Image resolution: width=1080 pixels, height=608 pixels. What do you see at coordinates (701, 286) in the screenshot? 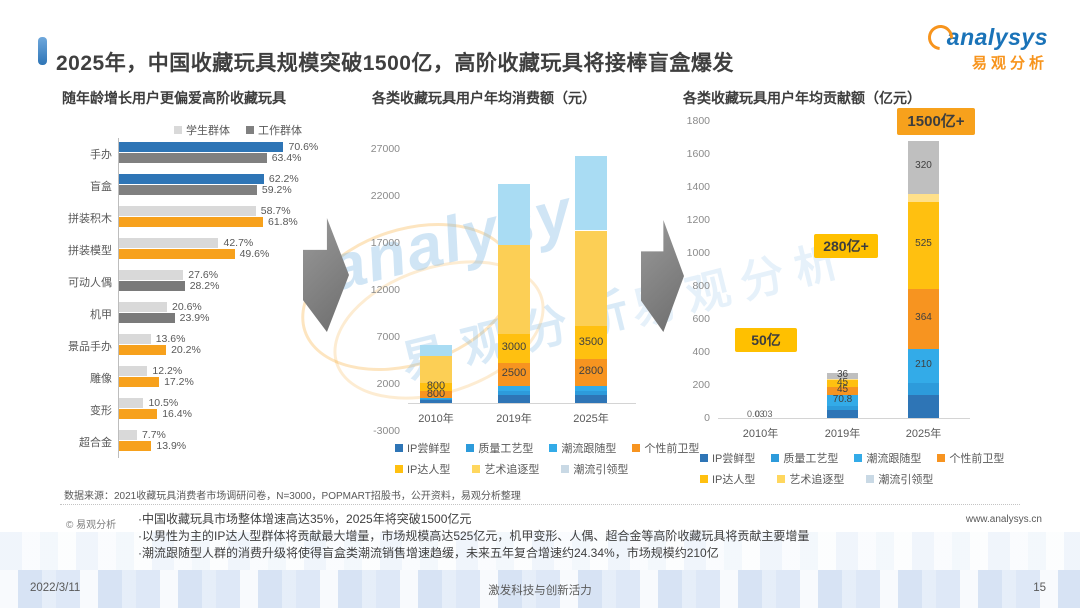
I see `y-axis-tick-label: 800` at bounding box center [701, 286].